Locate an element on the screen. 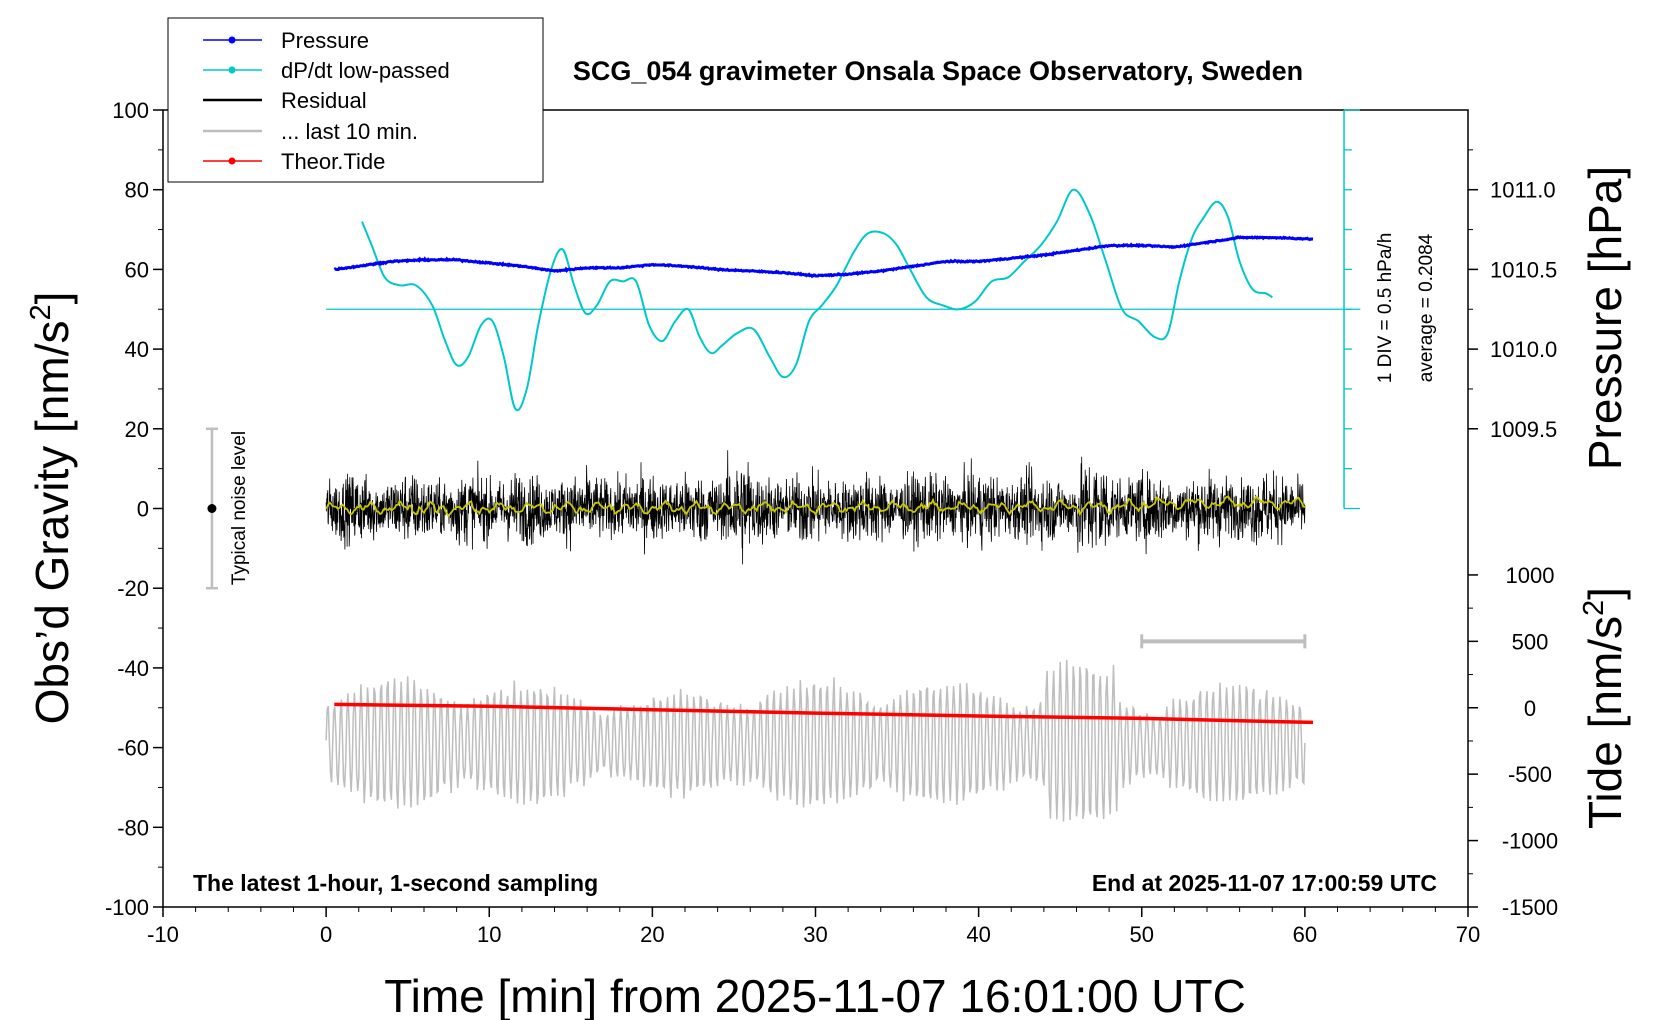 This screenshot has height=1020, width=1660. y-tick-label: 40 is located at coordinates (137, 349).